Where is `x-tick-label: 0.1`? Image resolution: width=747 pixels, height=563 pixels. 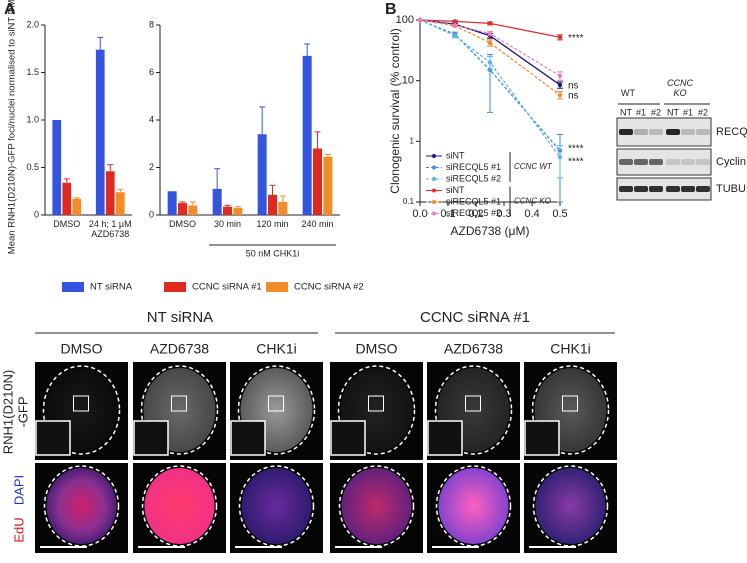 x-tick-label: 0.1 is located at coordinates (447, 214).